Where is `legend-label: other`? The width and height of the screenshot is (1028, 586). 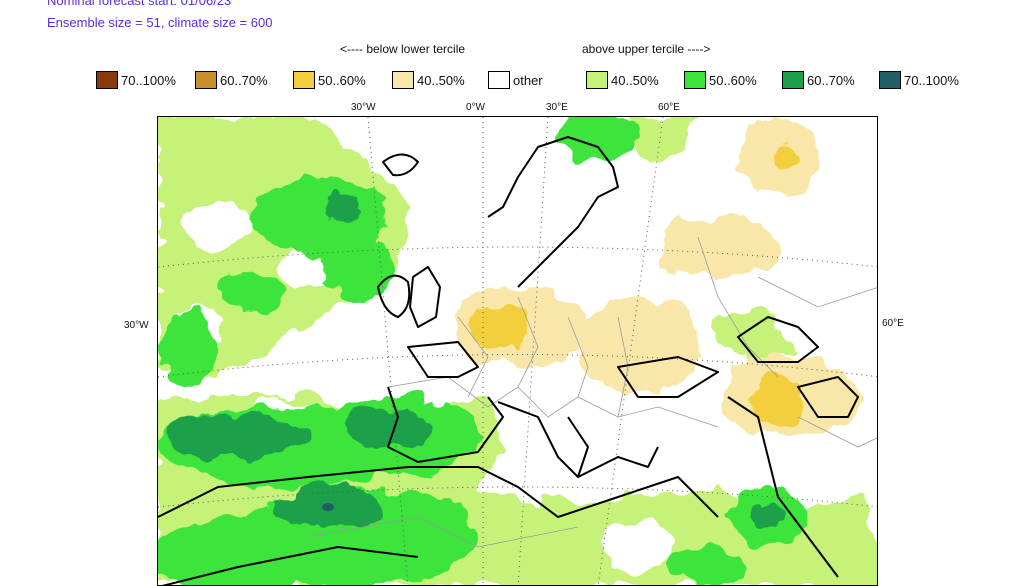
legend-label: other is located at coordinates (528, 80).